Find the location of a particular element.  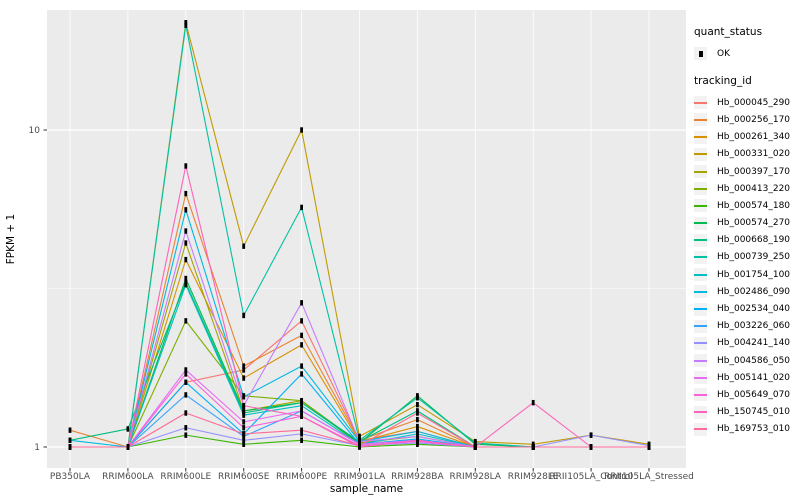

legend-item-label: Hb_150745_010 is located at coordinates (754, 412).